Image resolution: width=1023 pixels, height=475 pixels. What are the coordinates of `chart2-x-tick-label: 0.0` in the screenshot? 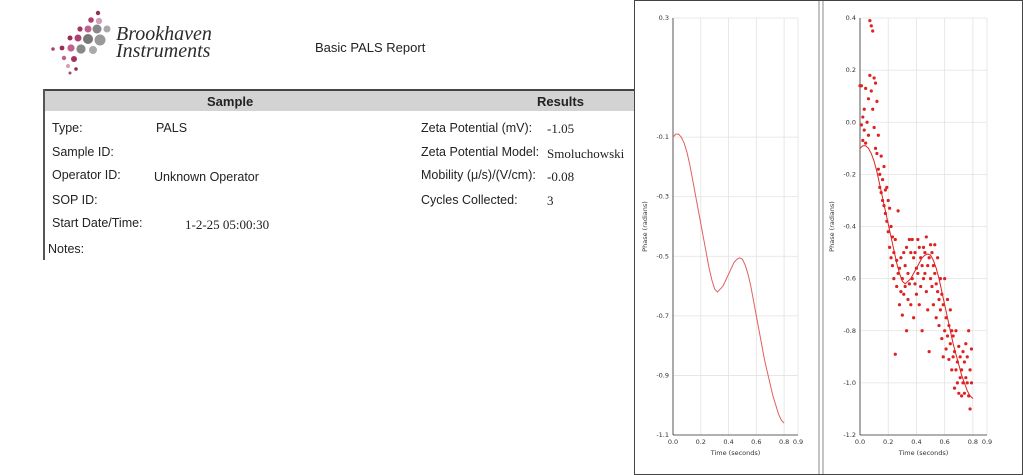 It's located at (860, 442).